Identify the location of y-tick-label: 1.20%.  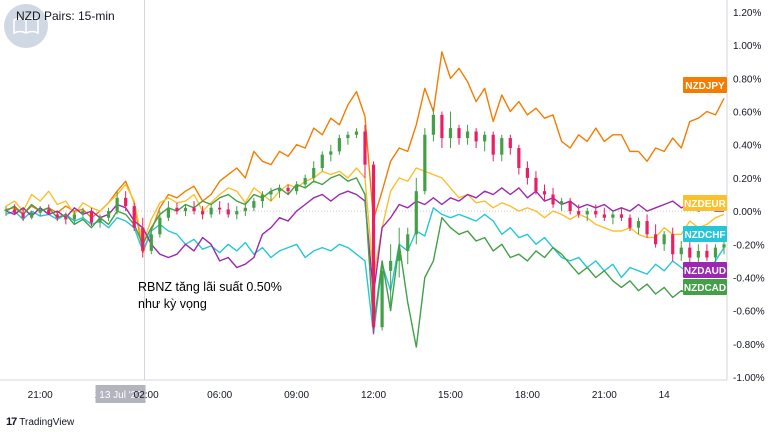
(747, 13).